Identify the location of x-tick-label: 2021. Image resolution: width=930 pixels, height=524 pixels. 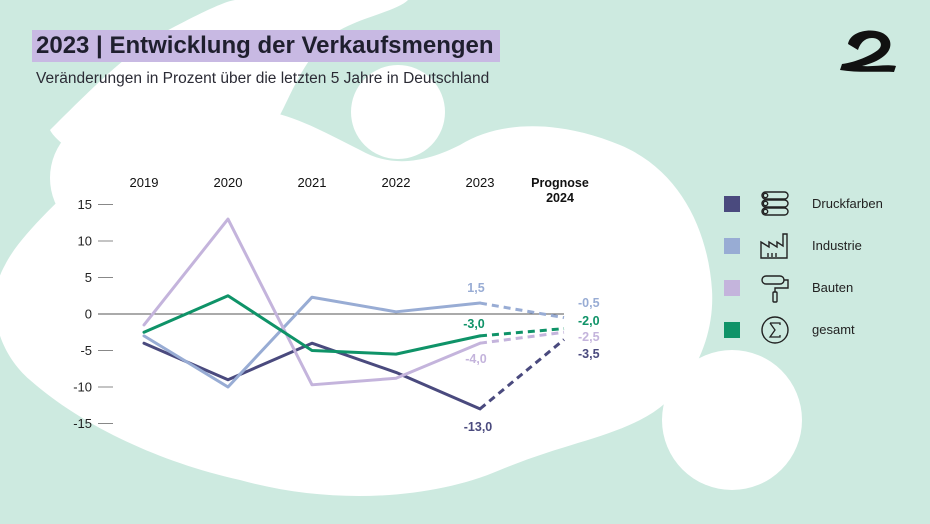
(312, 182).